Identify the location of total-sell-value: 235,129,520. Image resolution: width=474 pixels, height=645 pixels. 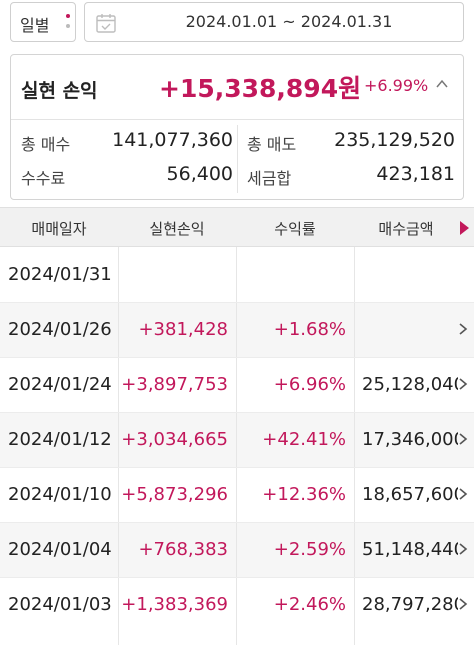
(394, 140).